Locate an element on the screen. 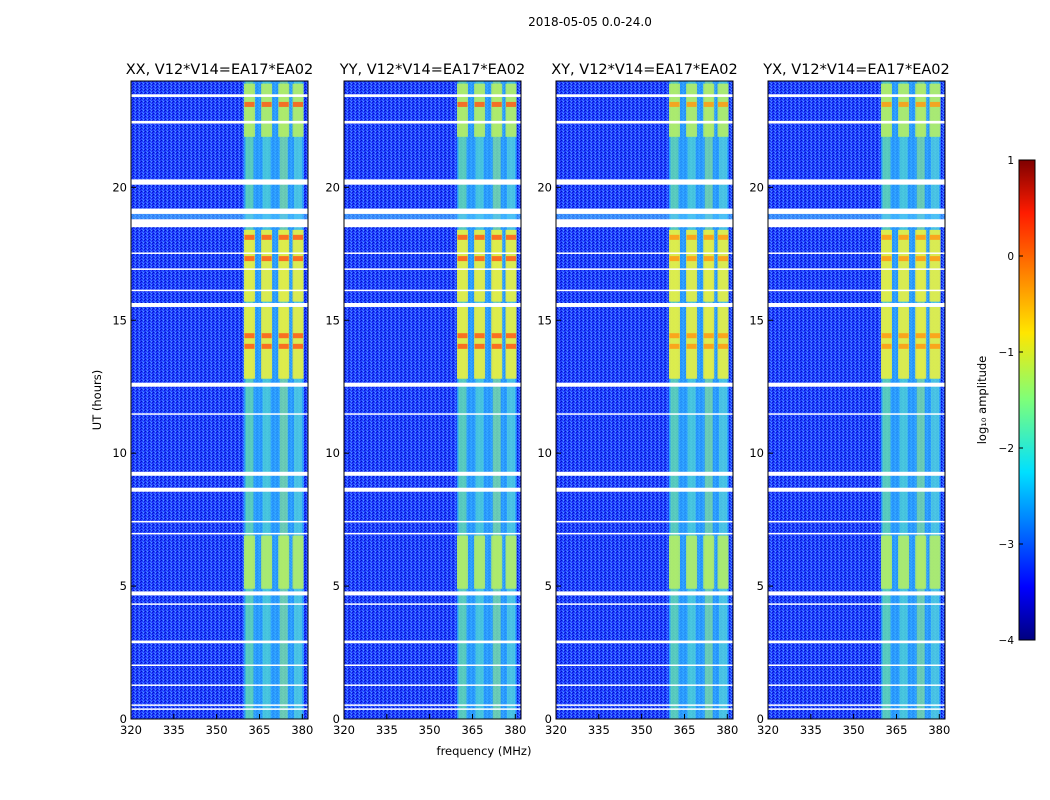  x-tick-label: 335 is located at coordinates (599, 730).